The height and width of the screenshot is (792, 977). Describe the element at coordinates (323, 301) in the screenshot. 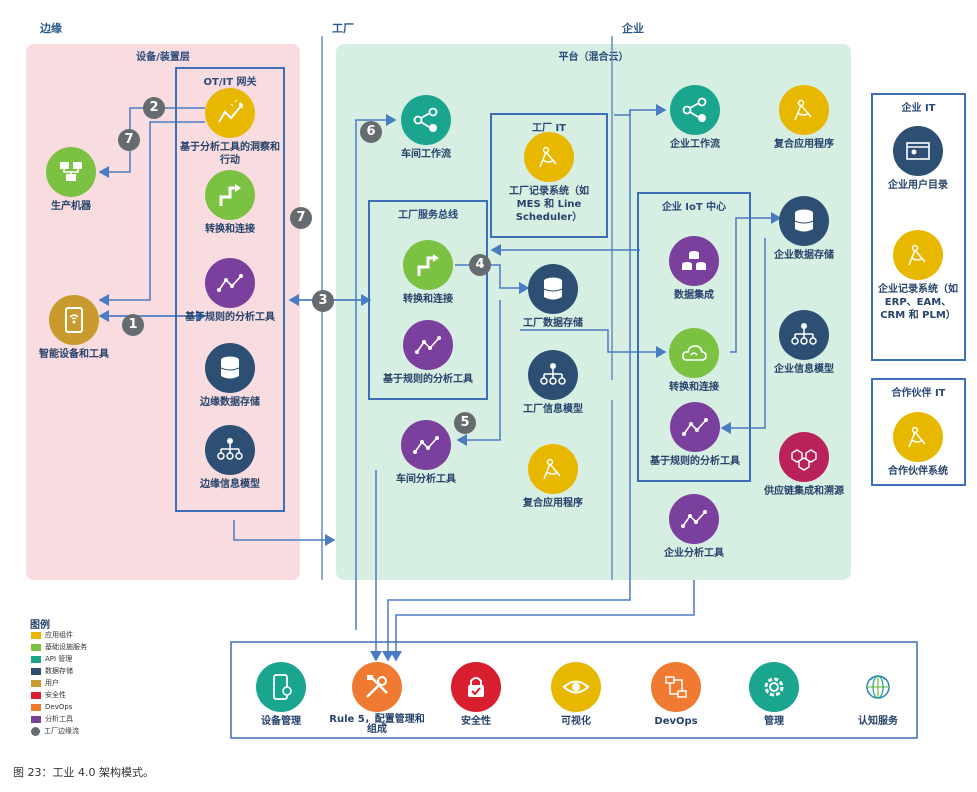

I see `flow-badge-3: 3` at that location.